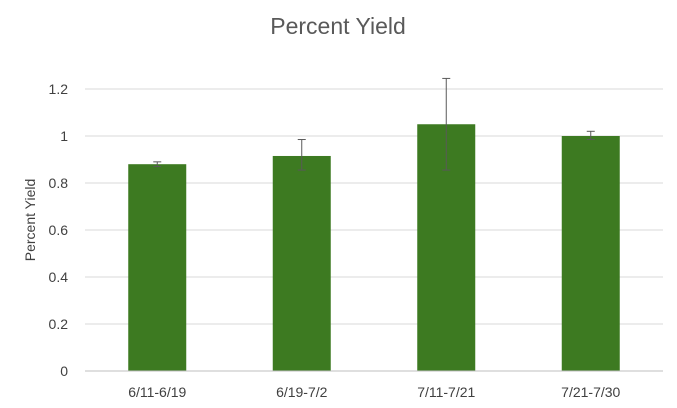 The image size is (677, 408). I want to click on y-axis-label: Percent Yield, so click(30, 220).